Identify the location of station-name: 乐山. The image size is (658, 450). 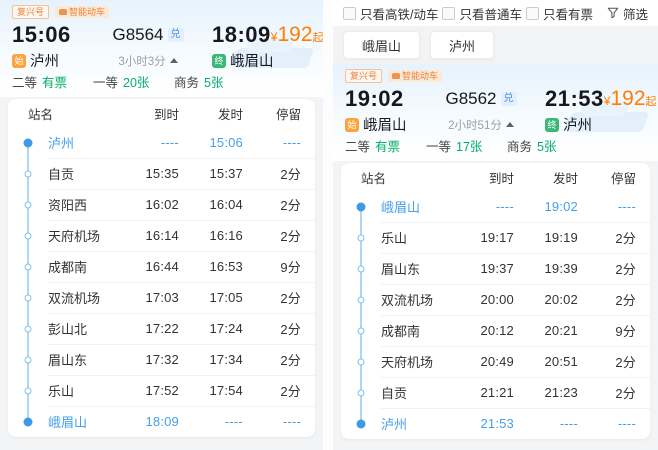
(394, 238).